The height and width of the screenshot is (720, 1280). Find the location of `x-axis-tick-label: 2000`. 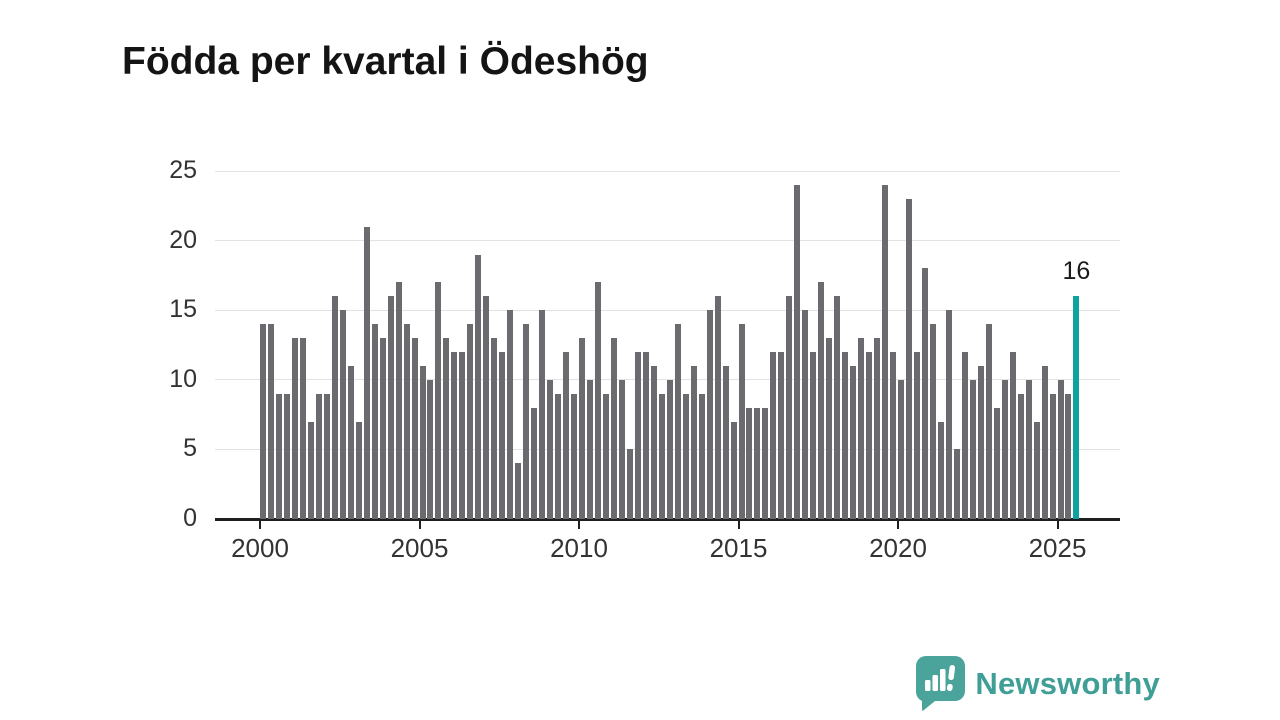

x-axis-tick-label: 2000 is located at coordinates (260, 548).